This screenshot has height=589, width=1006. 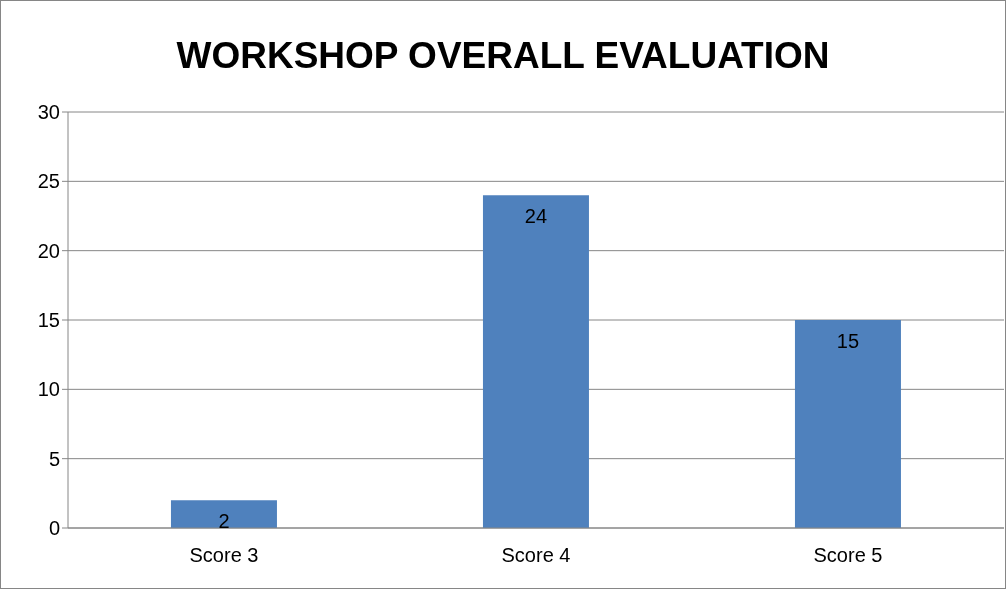 I want to click on y-tick-label: 0, so click(x=54, y=528).